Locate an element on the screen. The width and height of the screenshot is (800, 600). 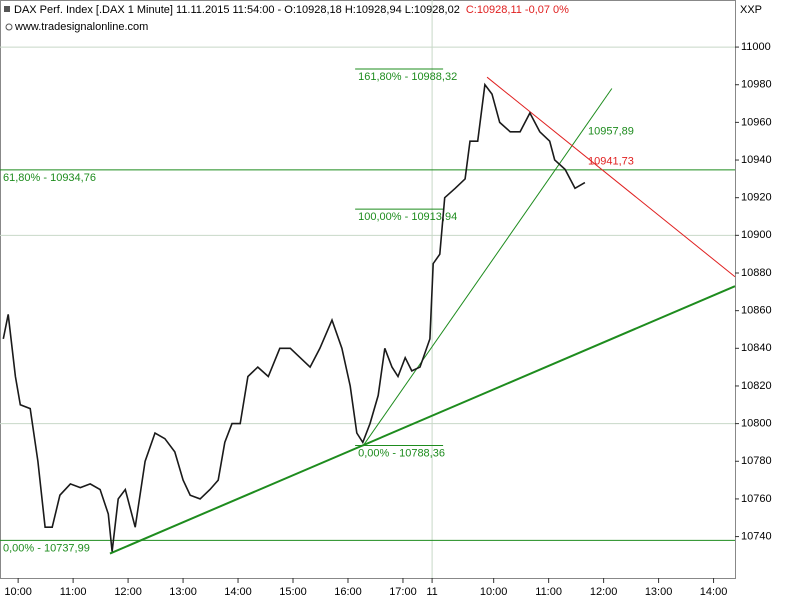
line-label: 10941,73 is located at coordinates (611, 162).